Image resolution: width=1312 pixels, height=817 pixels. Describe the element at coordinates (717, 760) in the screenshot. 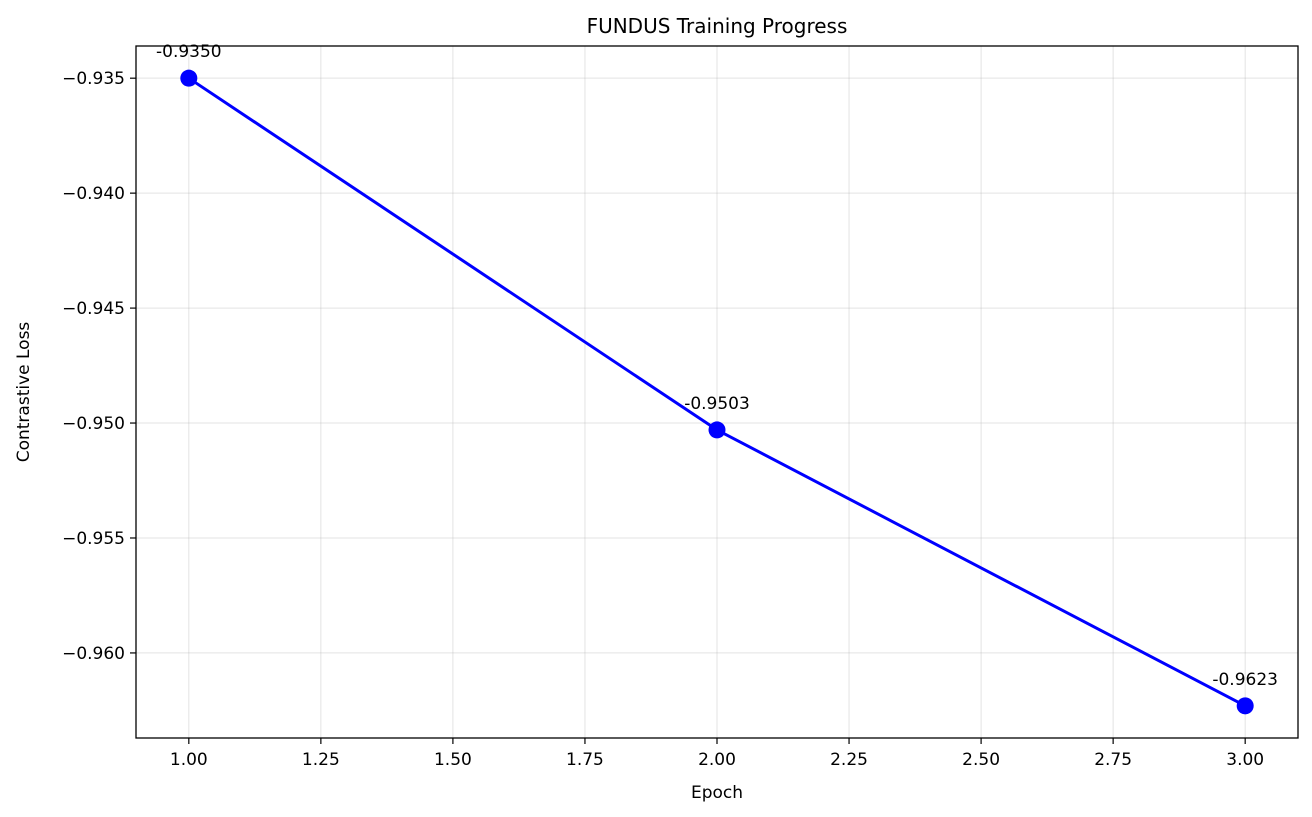

I see `x-tick-label: 2.00` at that location.